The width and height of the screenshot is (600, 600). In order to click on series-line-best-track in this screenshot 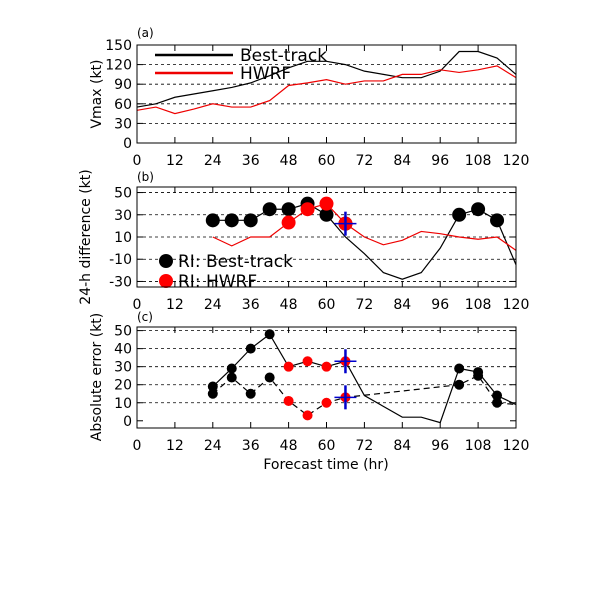, I will do `click(326, 79)`.